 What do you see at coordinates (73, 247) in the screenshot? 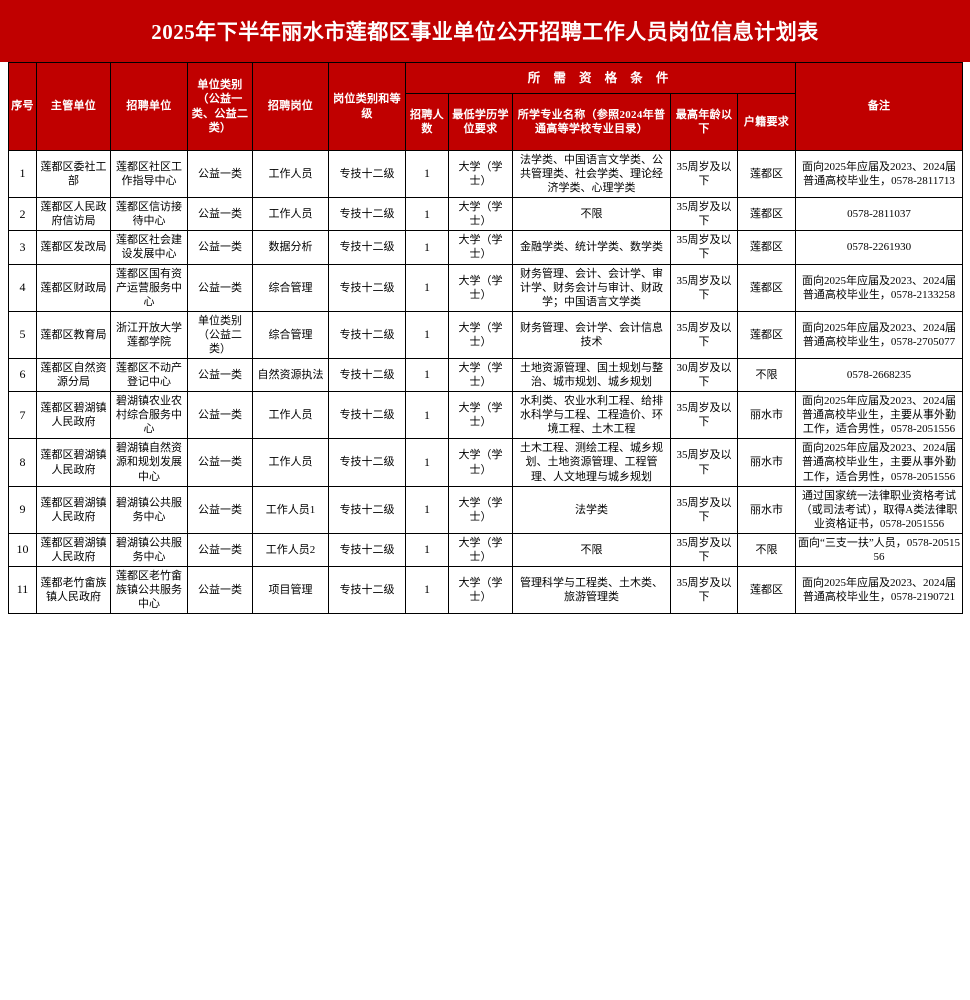
I see `cell-supervisor: 莲都区发改局` at bounding box center [73, 247].